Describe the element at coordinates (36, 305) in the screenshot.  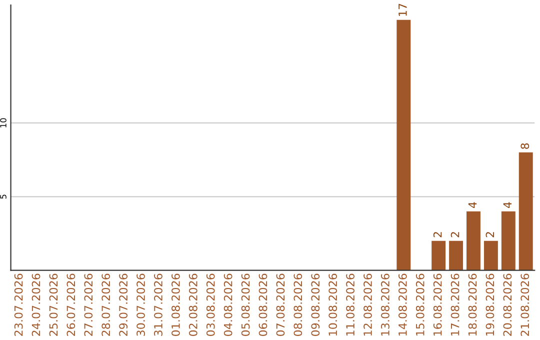
I see `x-tick-label: 24.07.2026` at that location.